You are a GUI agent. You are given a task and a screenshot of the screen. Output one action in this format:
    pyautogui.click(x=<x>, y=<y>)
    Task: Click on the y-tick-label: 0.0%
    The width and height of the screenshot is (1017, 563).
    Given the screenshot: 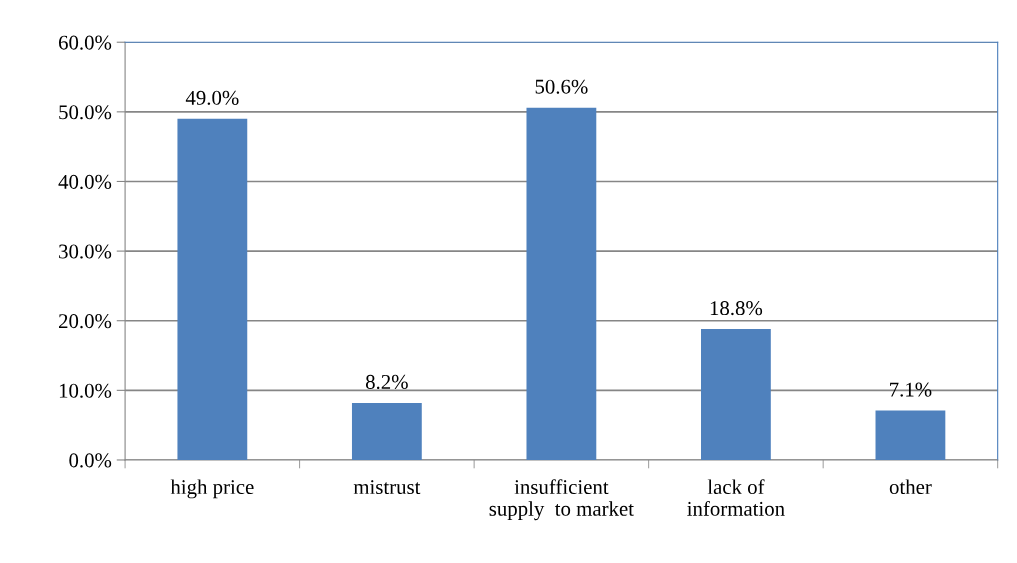 What is the action you would take?
    pyautogui.click(x=90, y=460)
    